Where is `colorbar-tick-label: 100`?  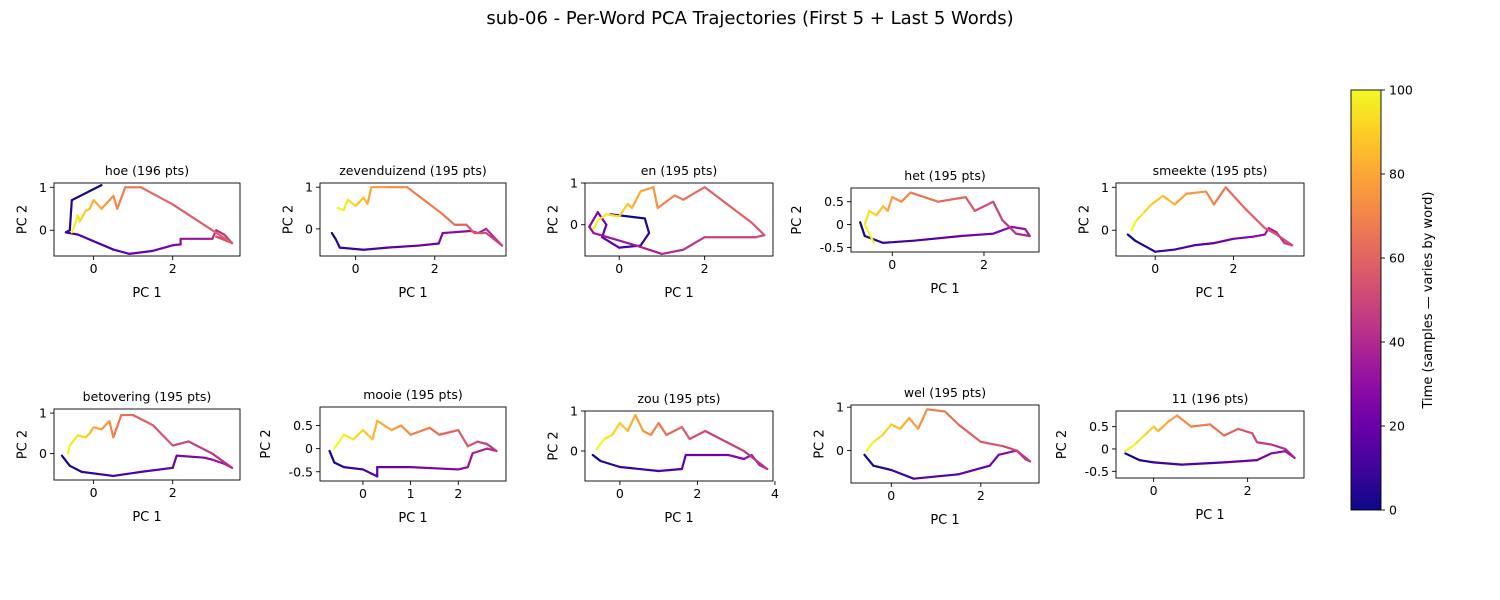 colorbar-tick-label: 100 is located at coordinates (1401, 90).